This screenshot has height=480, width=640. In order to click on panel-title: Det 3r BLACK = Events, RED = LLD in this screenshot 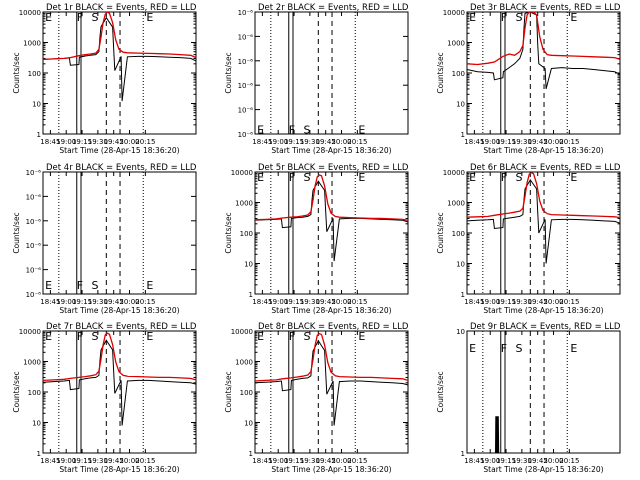, I will do `click(545, 8)`.